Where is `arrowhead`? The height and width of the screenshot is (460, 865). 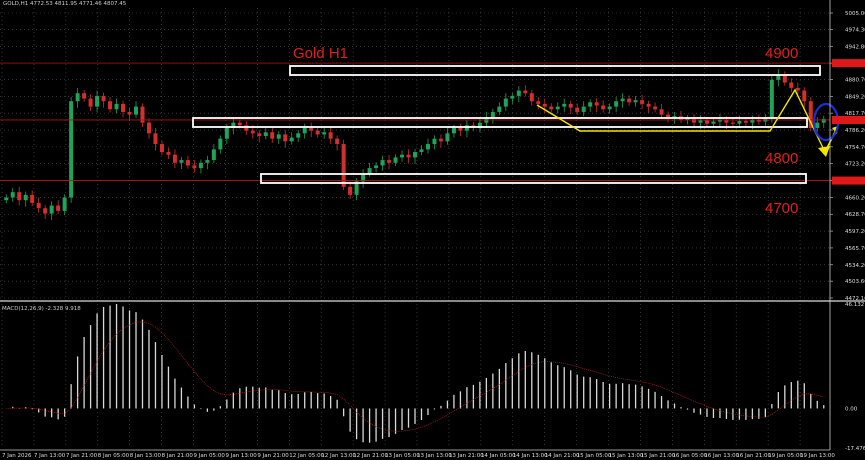
arrowhead is located at coordinates (824, 151).